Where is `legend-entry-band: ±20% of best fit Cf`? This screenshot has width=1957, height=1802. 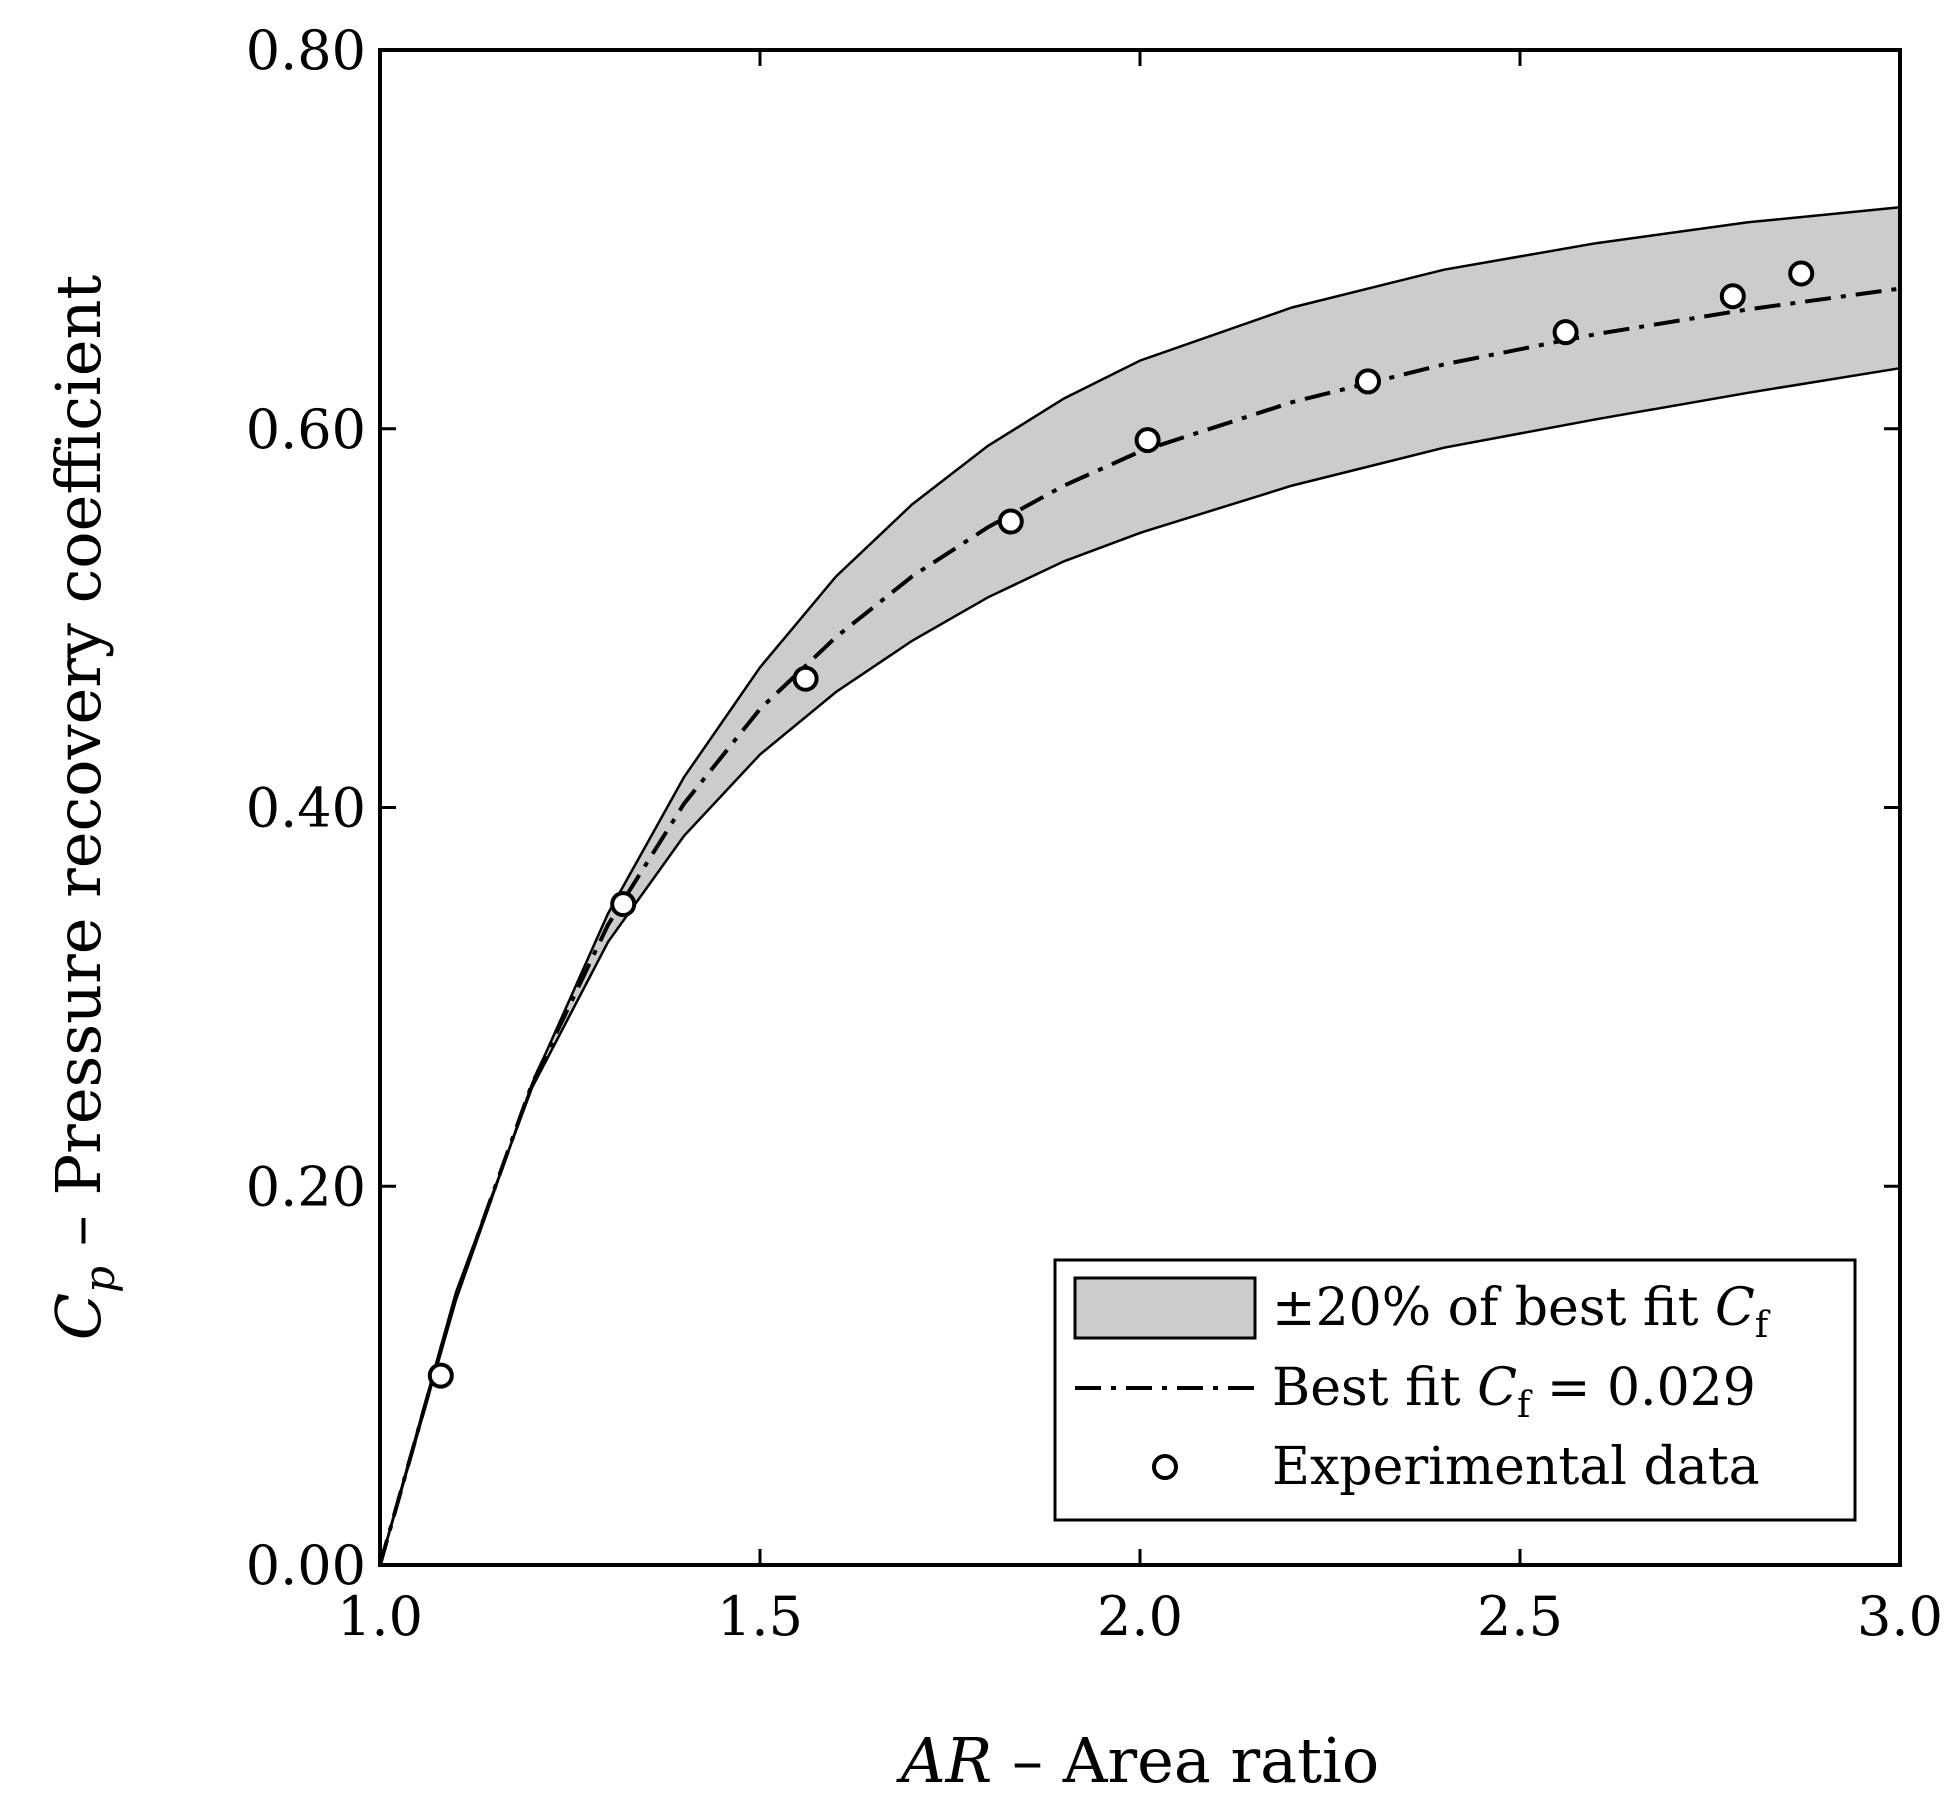
legend-entry-band: ±20% of best fit Cf is located at coordinates (1521, 1312).